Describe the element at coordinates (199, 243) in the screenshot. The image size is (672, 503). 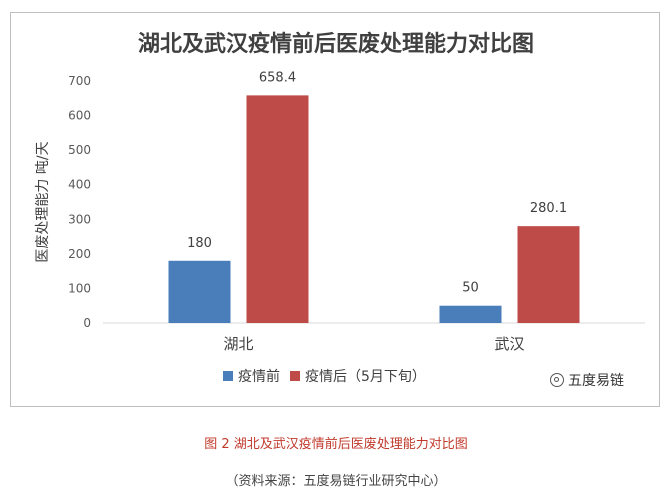
I see `data-label: 180` at that location.